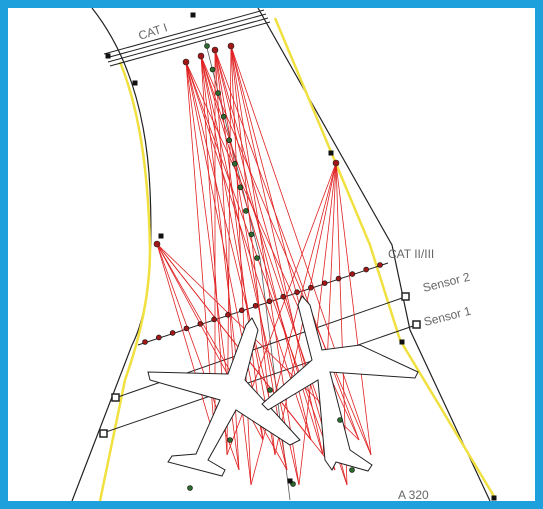  I want to click on sensor-1-line, so click(259, 379).